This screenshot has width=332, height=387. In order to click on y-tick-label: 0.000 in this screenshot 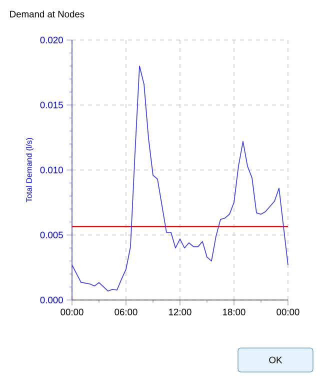, I will do `click(51, 300)`.